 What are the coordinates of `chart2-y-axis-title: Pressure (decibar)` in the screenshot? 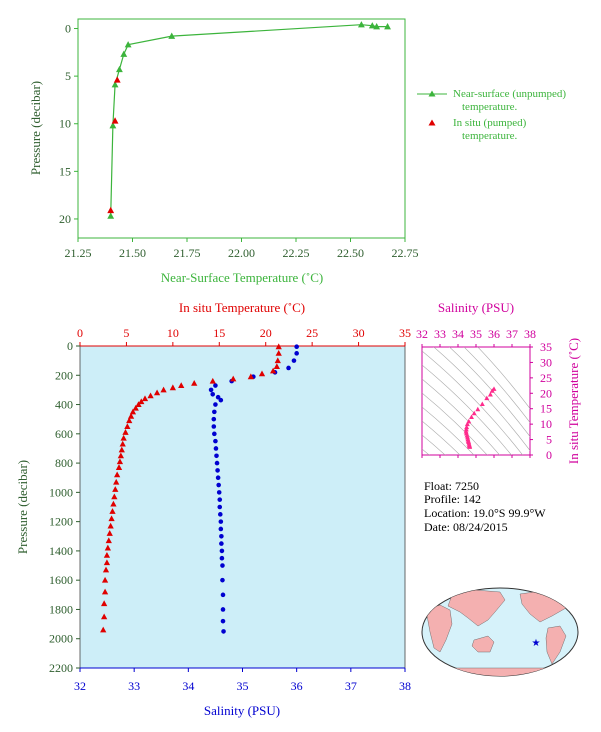 It's located at (22, 507).